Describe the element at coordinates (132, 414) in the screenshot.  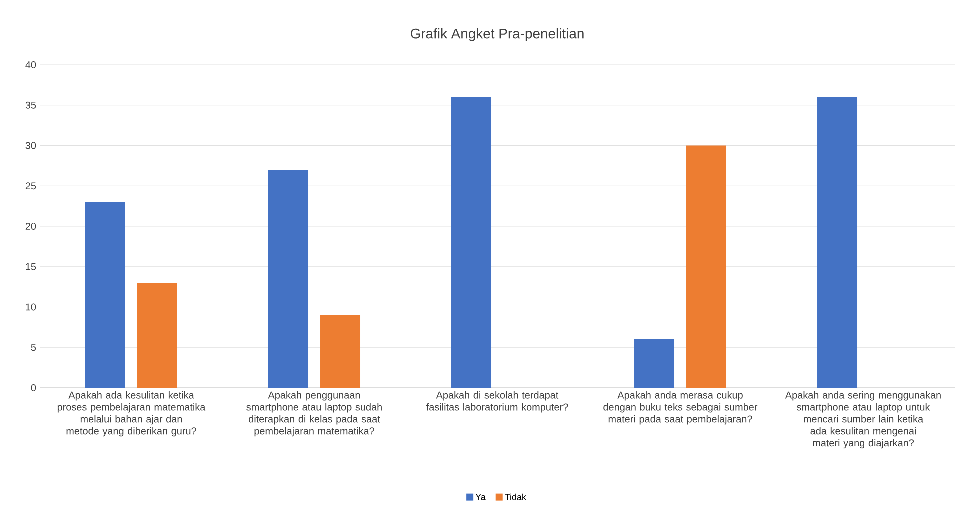
I see `x-tick-label: Apakah ada kesulitan ketika proses pembelajaran matematika melalui bahan ajar dan metode yang diberikan guru?` at that location.